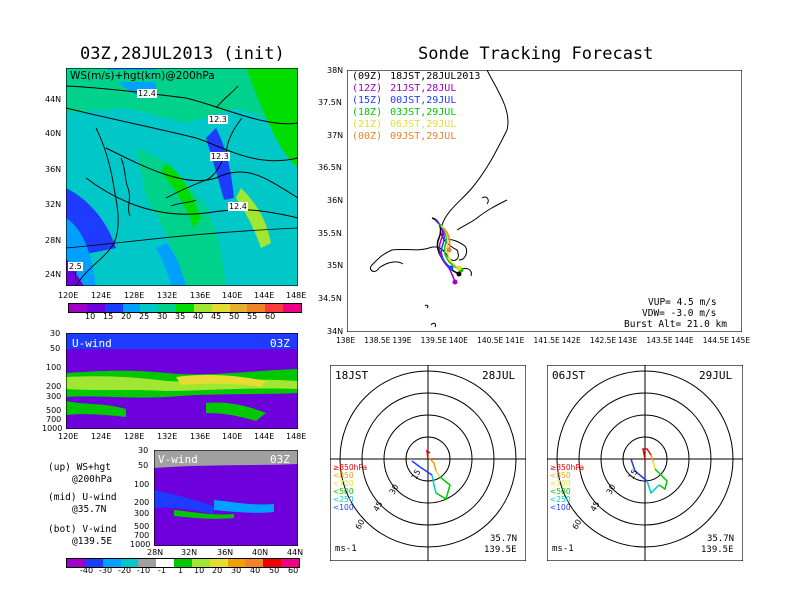  I want to click on contour-label: 12.4, so click(147, 93).